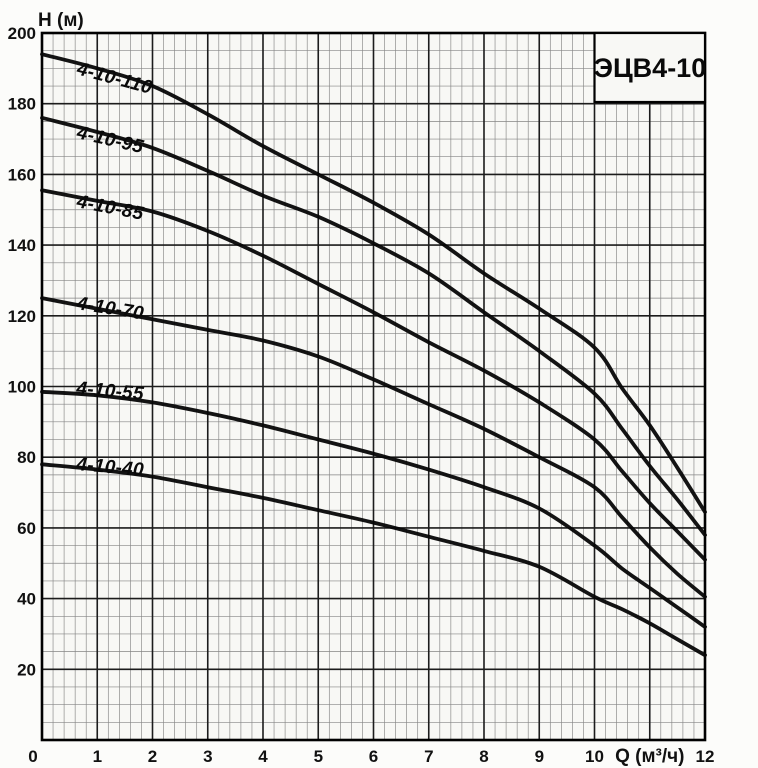 Image resolution: width=758 pixels, height=768 pixels. Describe the element at coordinates (539, 756) in the screenshot. I see `x-tick-label: 9` at that location.